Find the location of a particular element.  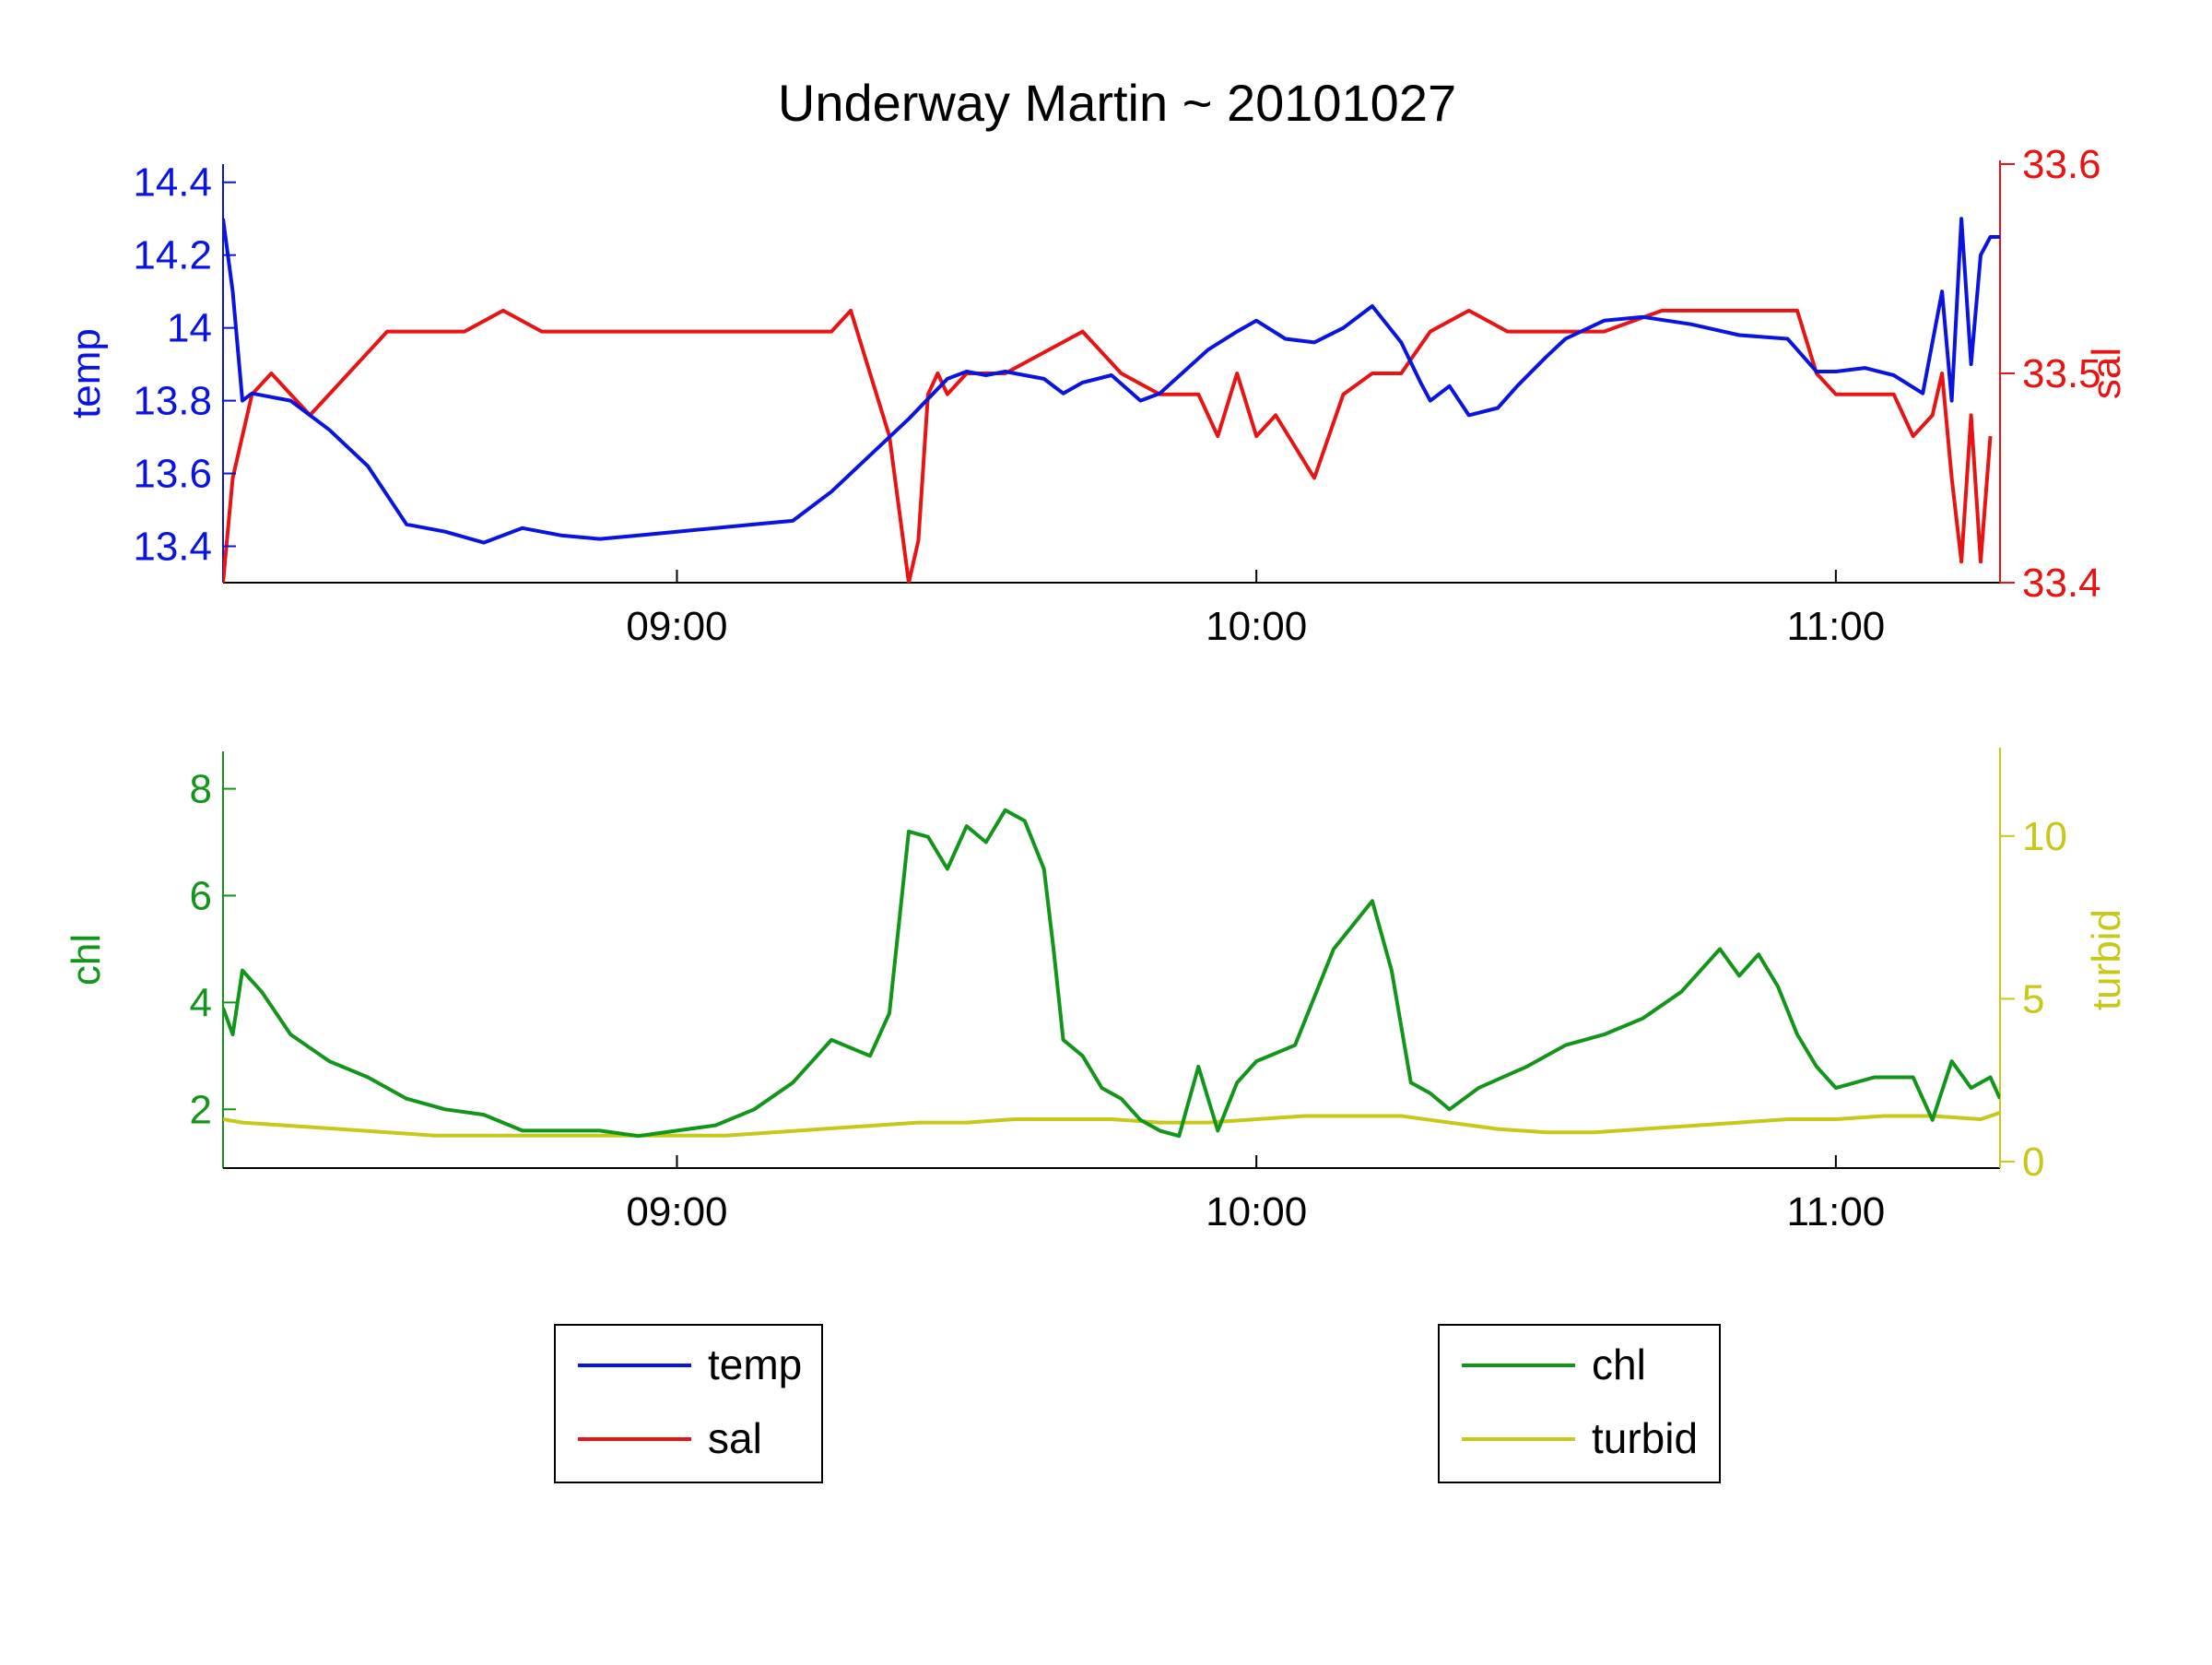

series-line-turbid is located at coordinates (1111, 1124).